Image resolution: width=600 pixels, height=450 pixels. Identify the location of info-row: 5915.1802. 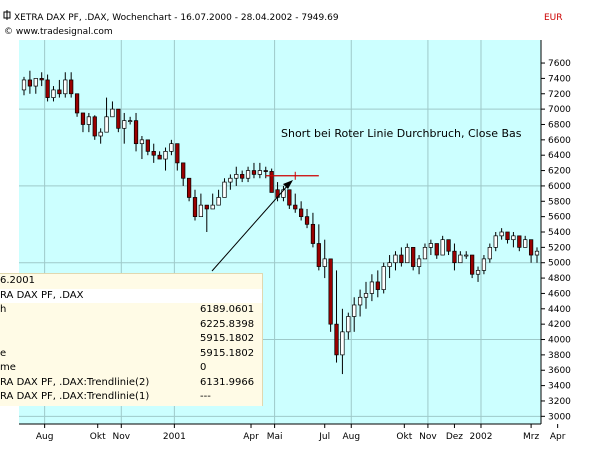
(131, 339).